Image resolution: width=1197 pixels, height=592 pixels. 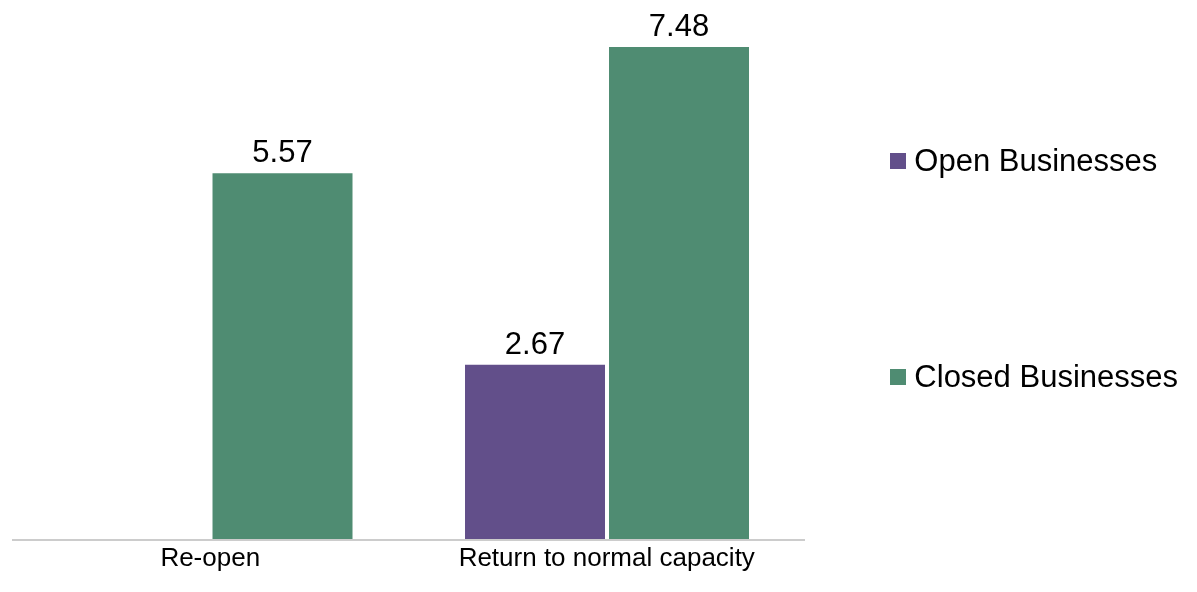 What do you see at coordinates (535, 343) in the screenshot?
I see `data-label: 2.67` at bounding box center [535, 343].